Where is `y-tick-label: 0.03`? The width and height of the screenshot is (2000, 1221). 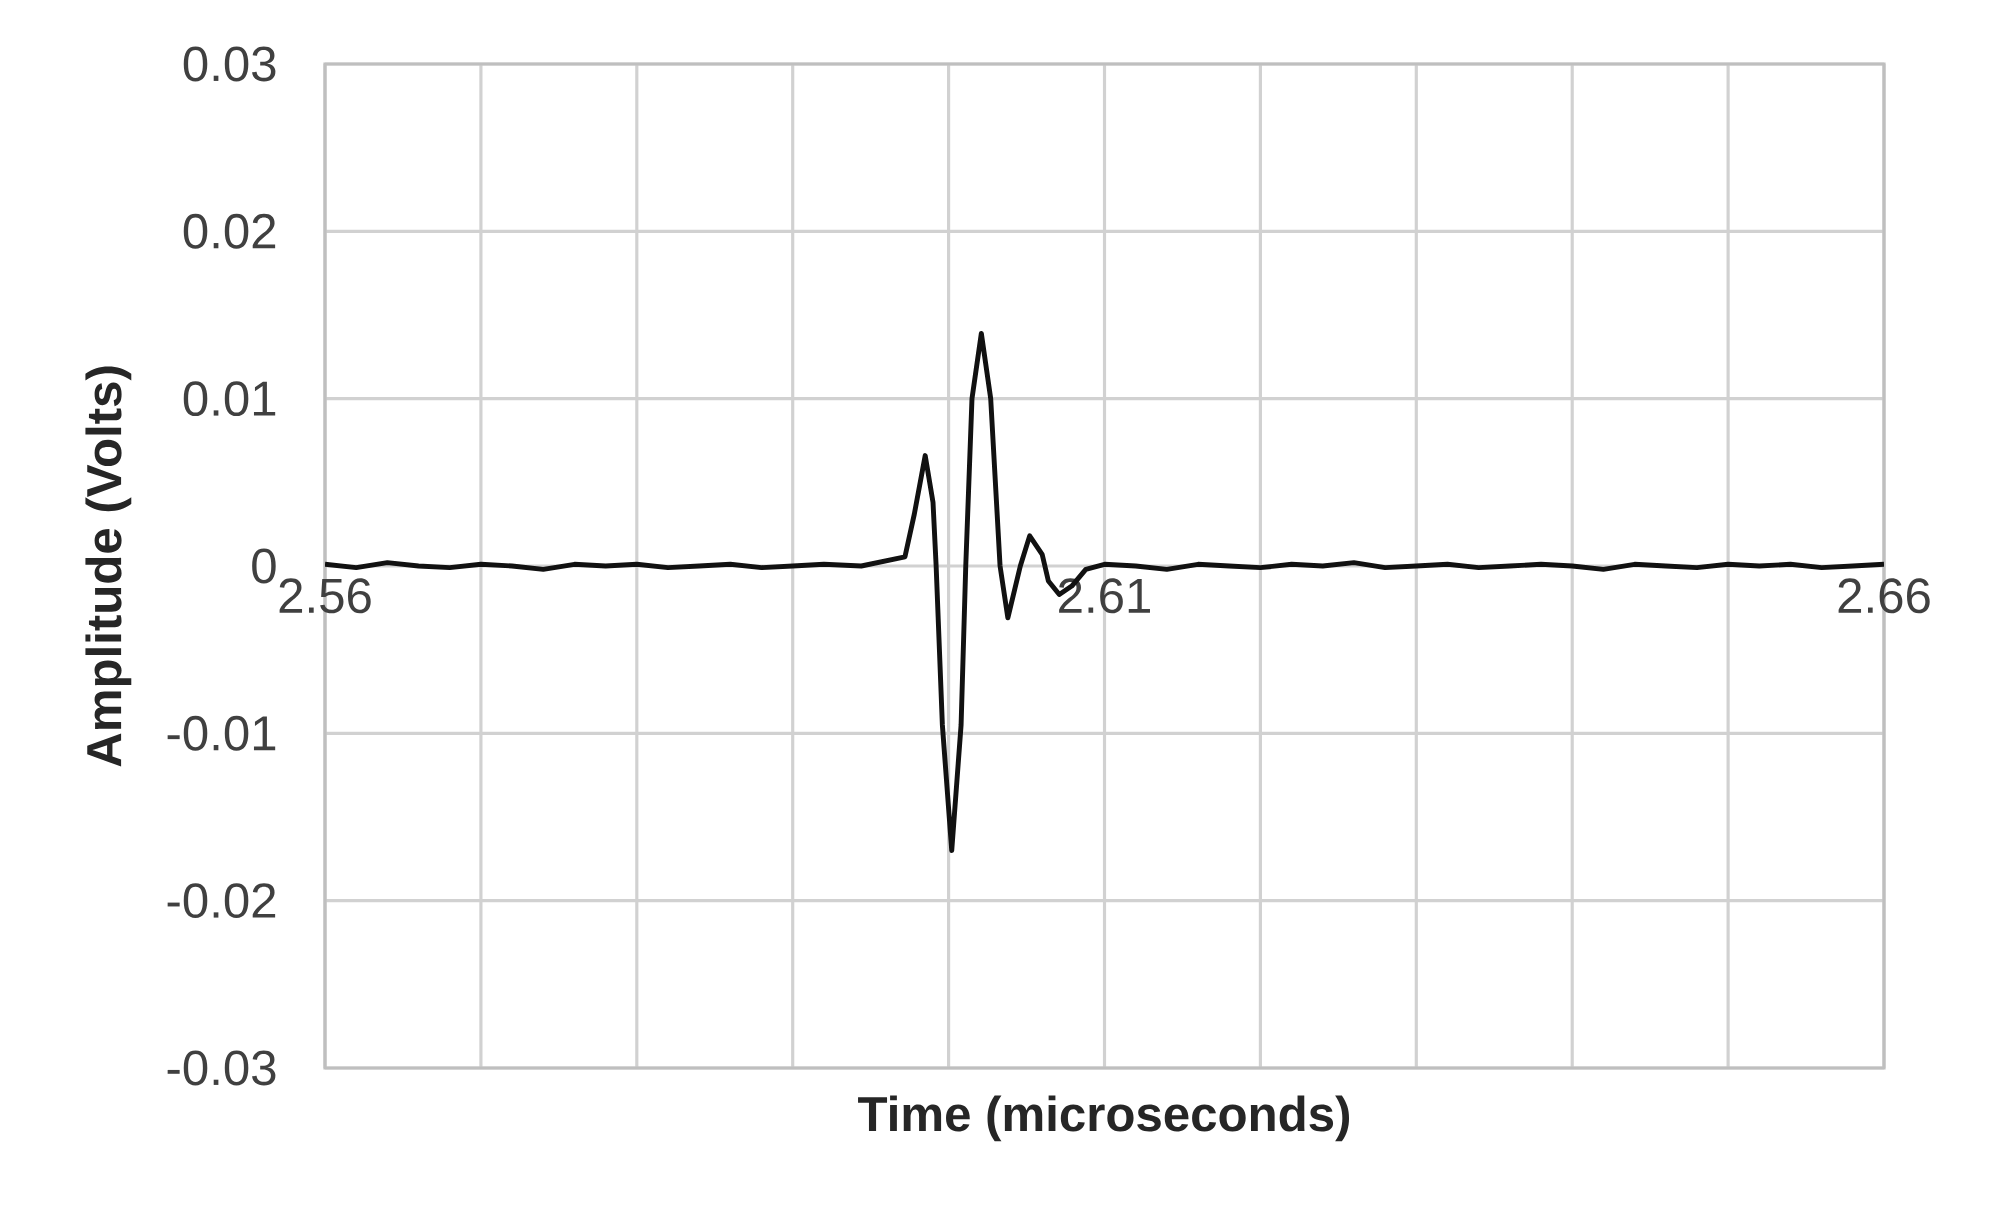 y-tick-label: 0.03 is located at coordinates (229, 64).